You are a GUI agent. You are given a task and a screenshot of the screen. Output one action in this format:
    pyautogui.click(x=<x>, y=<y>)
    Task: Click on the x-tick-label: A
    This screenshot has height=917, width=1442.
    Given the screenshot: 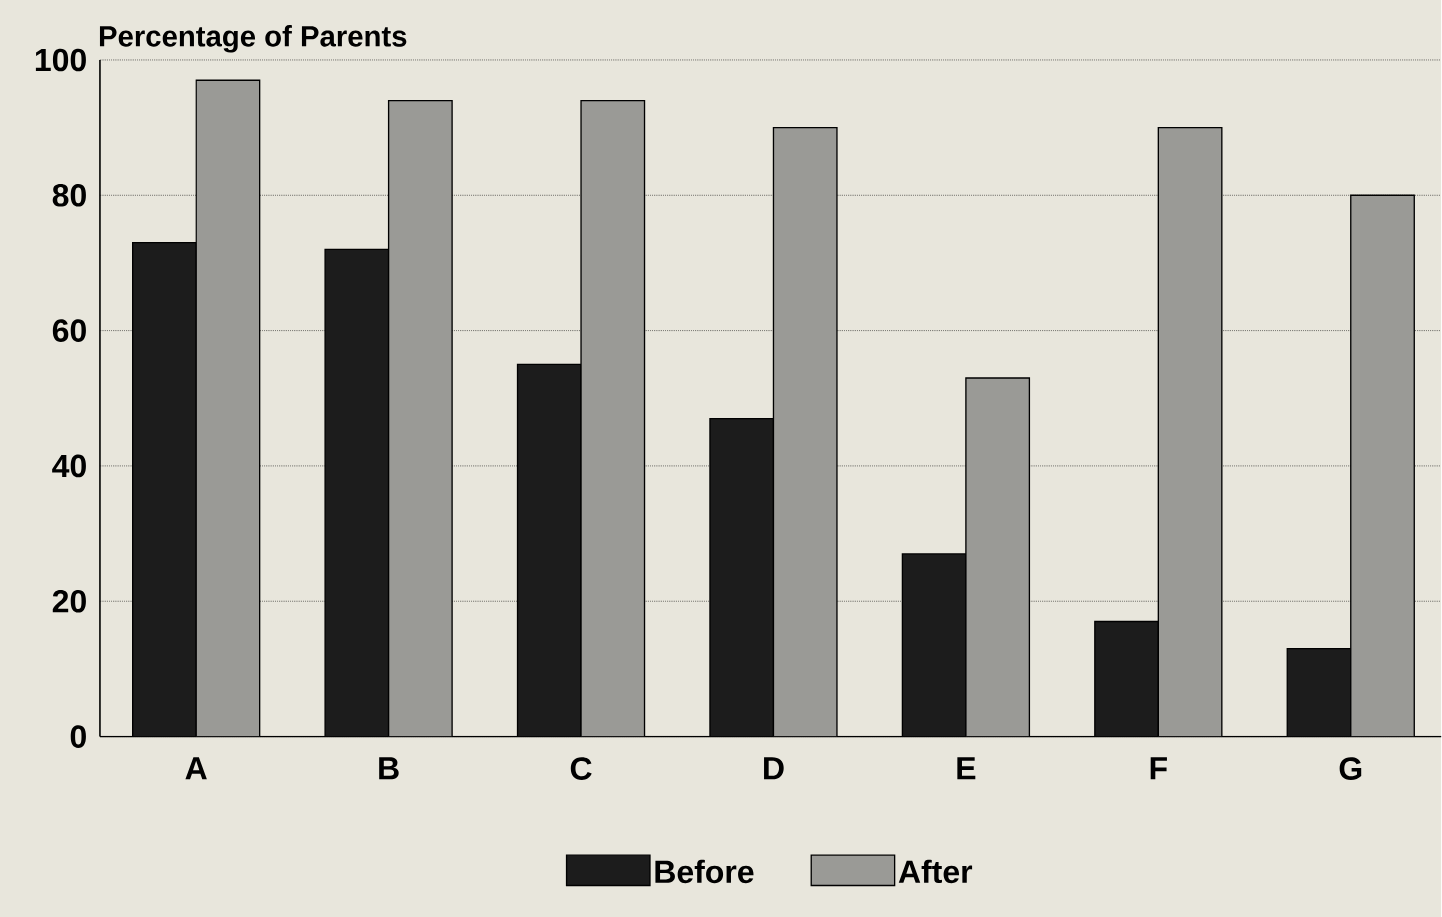 What is the action you would take?
    pyautogui.click(x=196, y=768)
    